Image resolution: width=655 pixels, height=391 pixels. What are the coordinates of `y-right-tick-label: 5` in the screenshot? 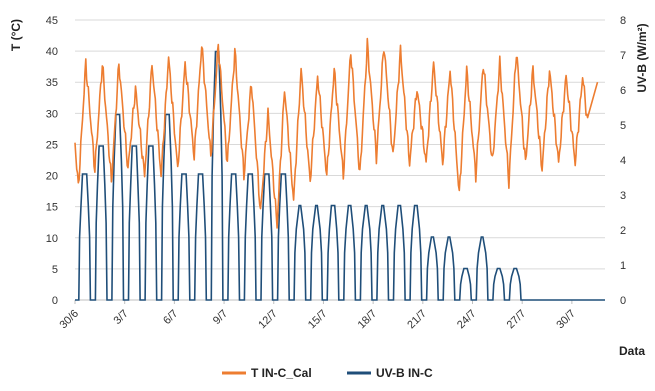 It's located at (623, 126).